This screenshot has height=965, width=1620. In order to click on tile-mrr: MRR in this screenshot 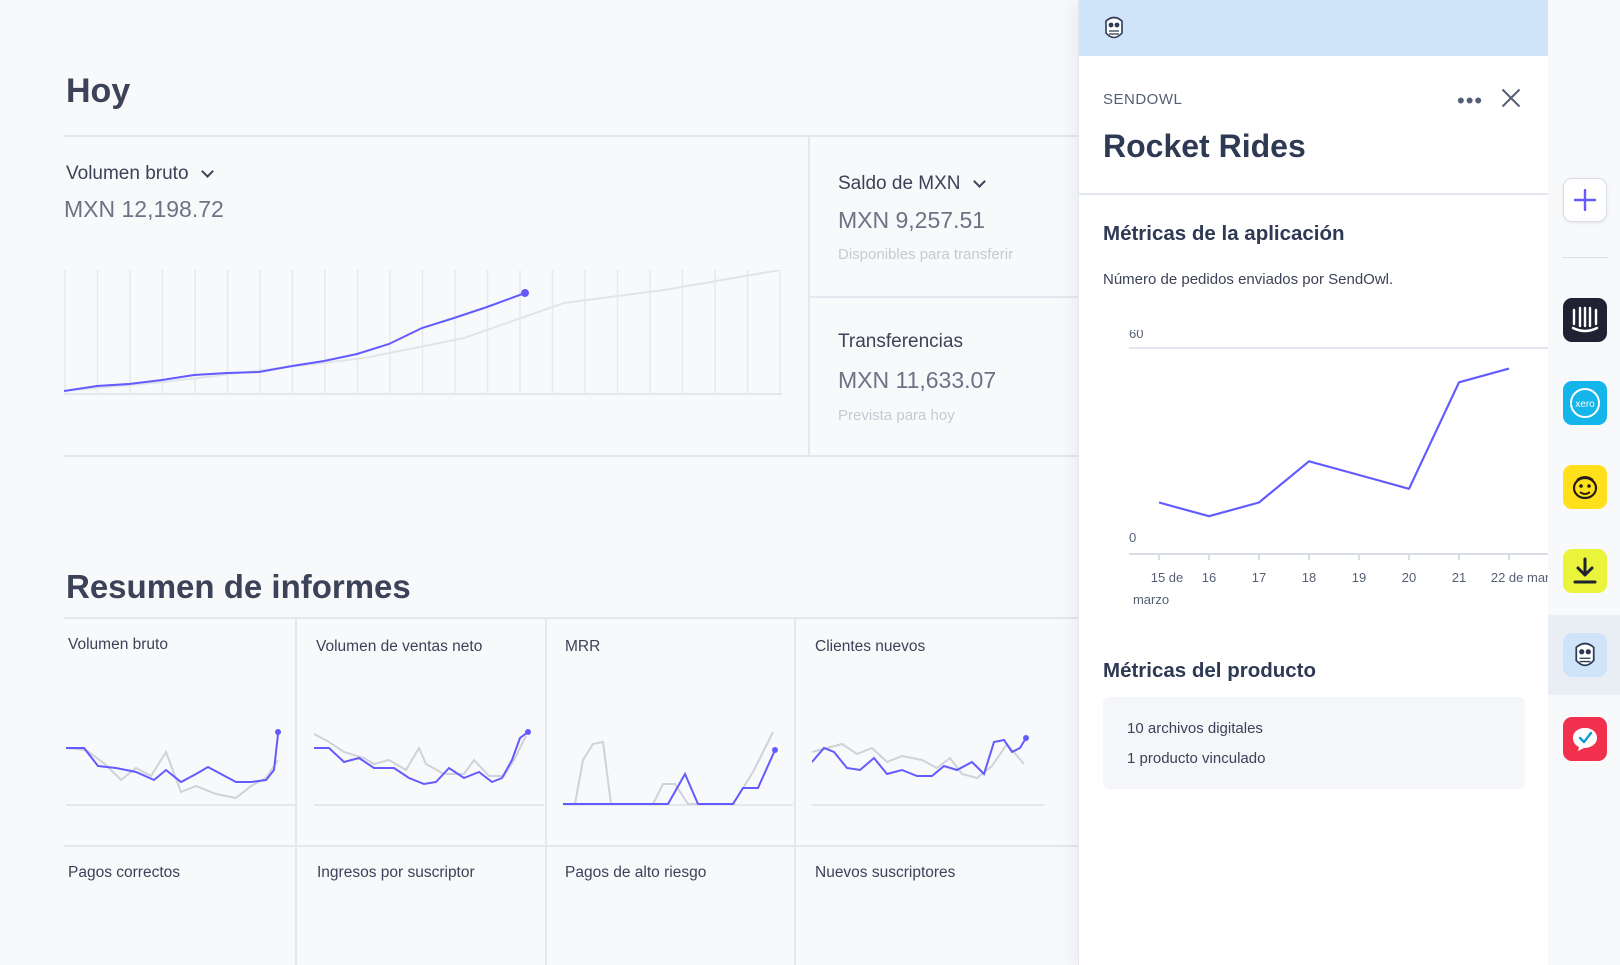, I will do `click(583, 646)`.